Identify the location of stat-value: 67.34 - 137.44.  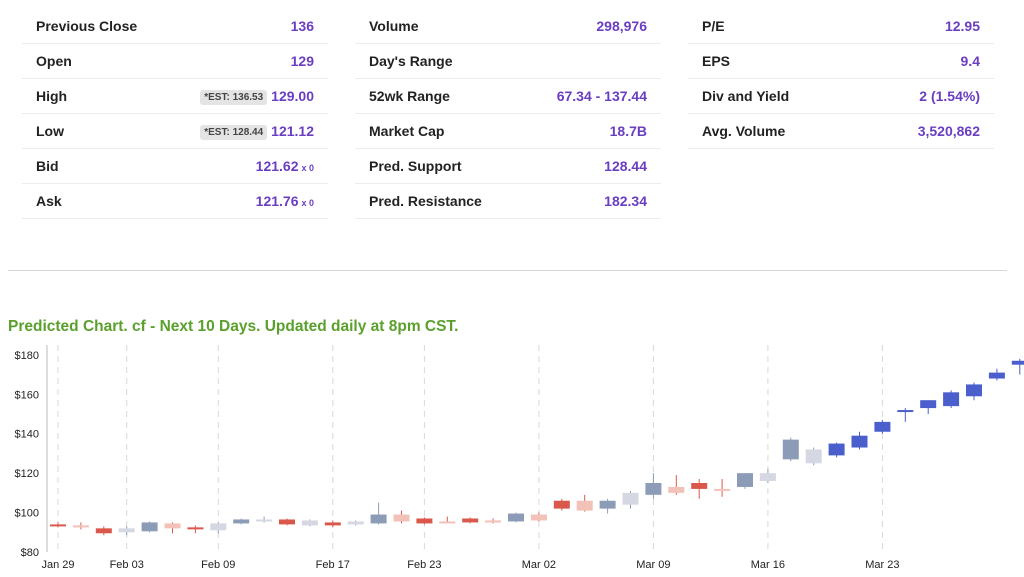
(602, 96).